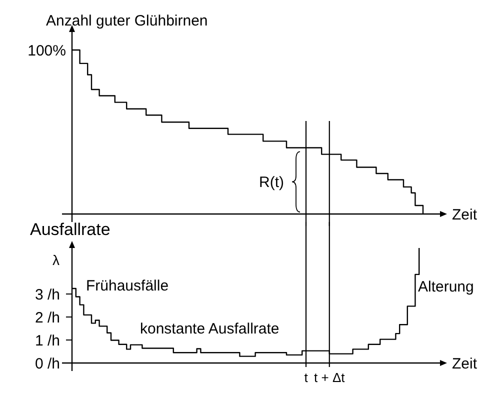  Describe the element at coordinates (446, 287) in the screenshot. I see `annotation: Alterung` at that location.